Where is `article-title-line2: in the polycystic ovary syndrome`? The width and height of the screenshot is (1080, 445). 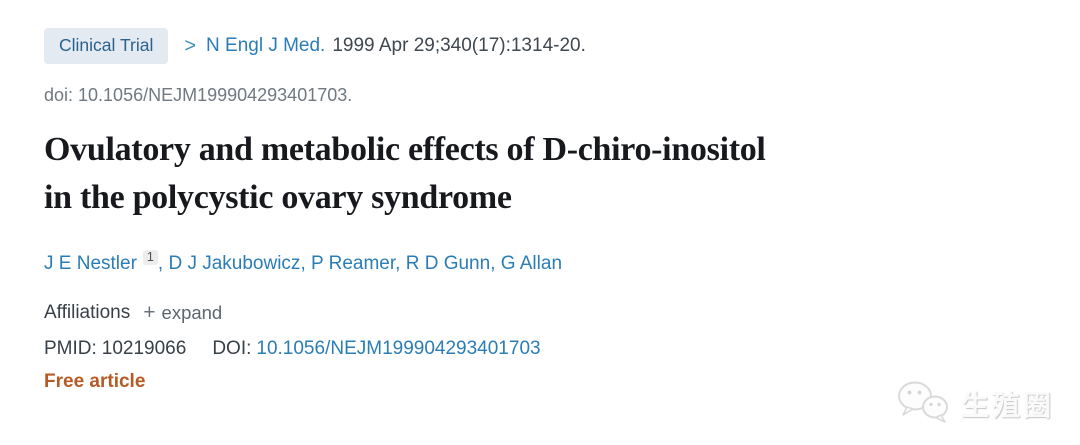 article-title-line2: in the polycystic ovary syndrome is located at coordinates (278, 197).